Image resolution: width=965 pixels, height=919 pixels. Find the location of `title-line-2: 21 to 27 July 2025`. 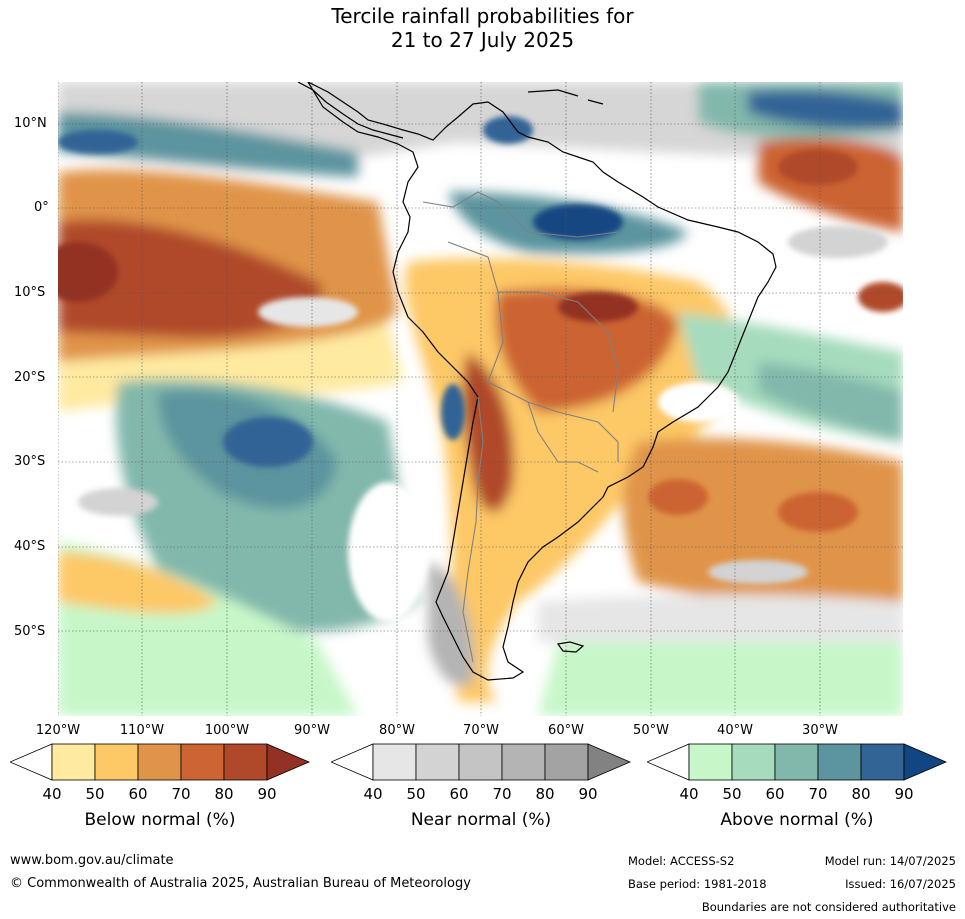

title-line-2: 21 to 27 July 2025 is located at coordinates (482, 40).